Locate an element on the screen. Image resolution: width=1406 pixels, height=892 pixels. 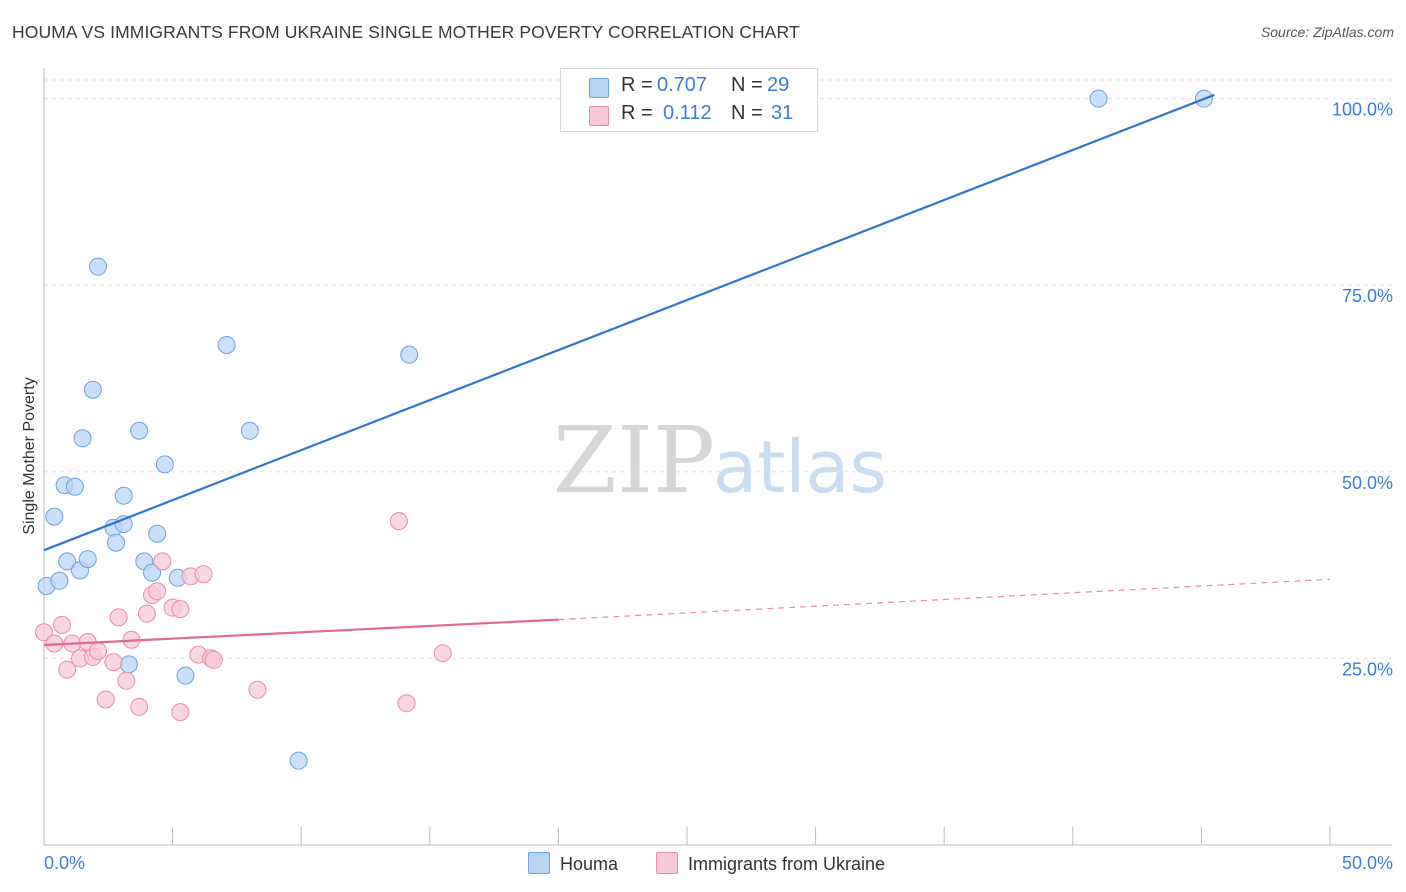
source-label: Source: ZipAtlas.com is located at coordinates (1327, 32).